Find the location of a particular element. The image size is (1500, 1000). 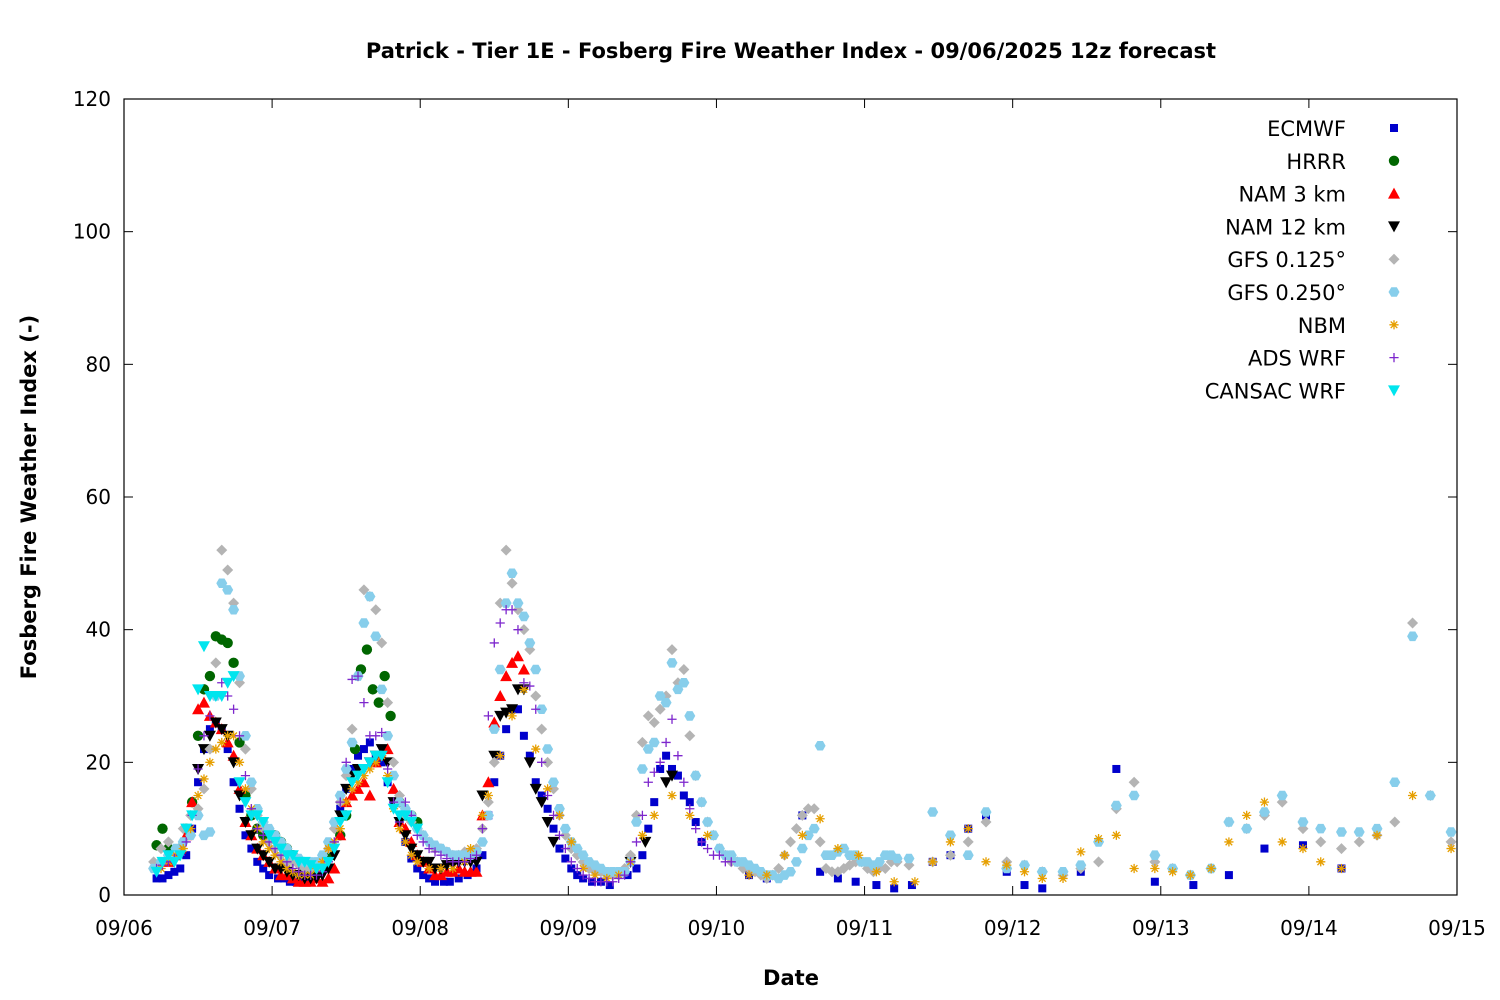

x-axis-label: Date is located at coordinates (791, 978).